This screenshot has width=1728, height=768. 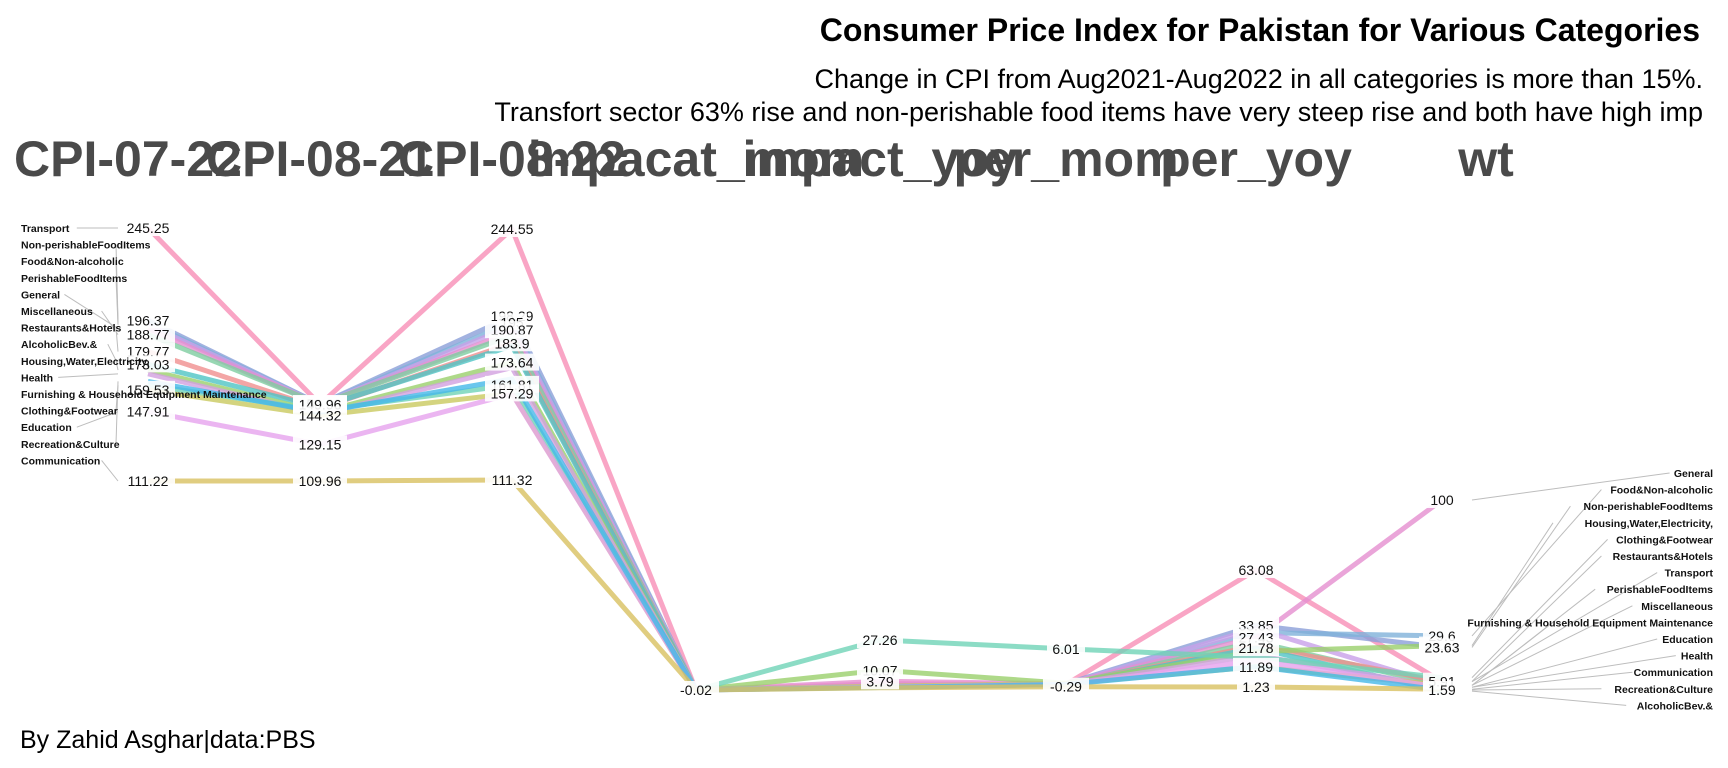 I want to click on left-label-general: General, so click(x=40, y=295).